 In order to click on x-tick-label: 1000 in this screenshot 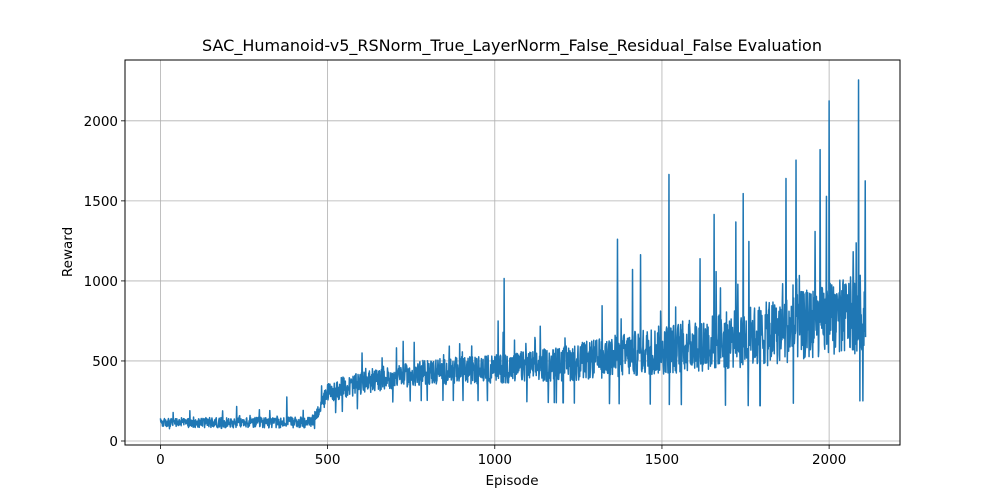, I will do `click(495, 460)`.